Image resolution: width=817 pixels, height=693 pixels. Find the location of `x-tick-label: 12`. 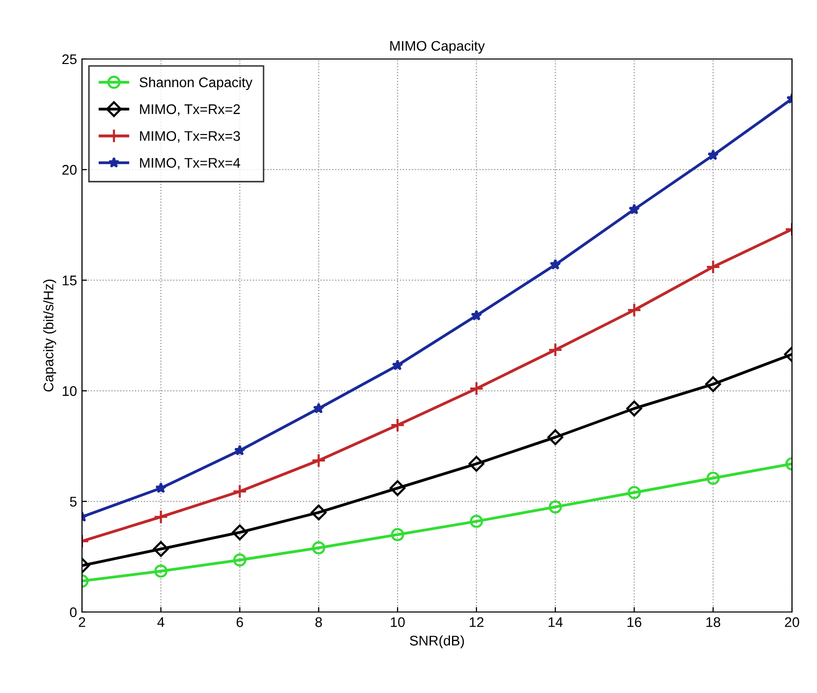

x-tick-label: 12 is located at coordinates (477, 622).